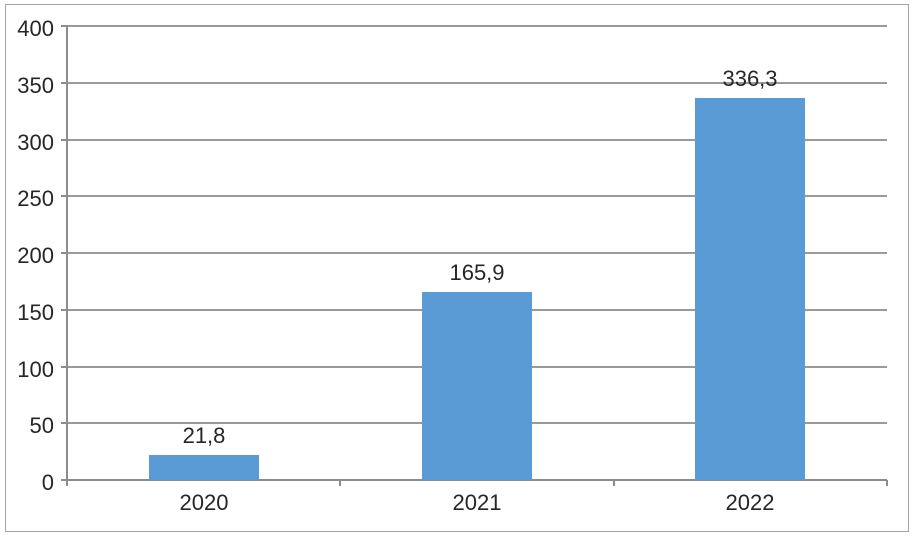  What do you see at coordinates (67, 256) in the screenshot?
I see `y-axis-line` at bounding box center [67, 256].